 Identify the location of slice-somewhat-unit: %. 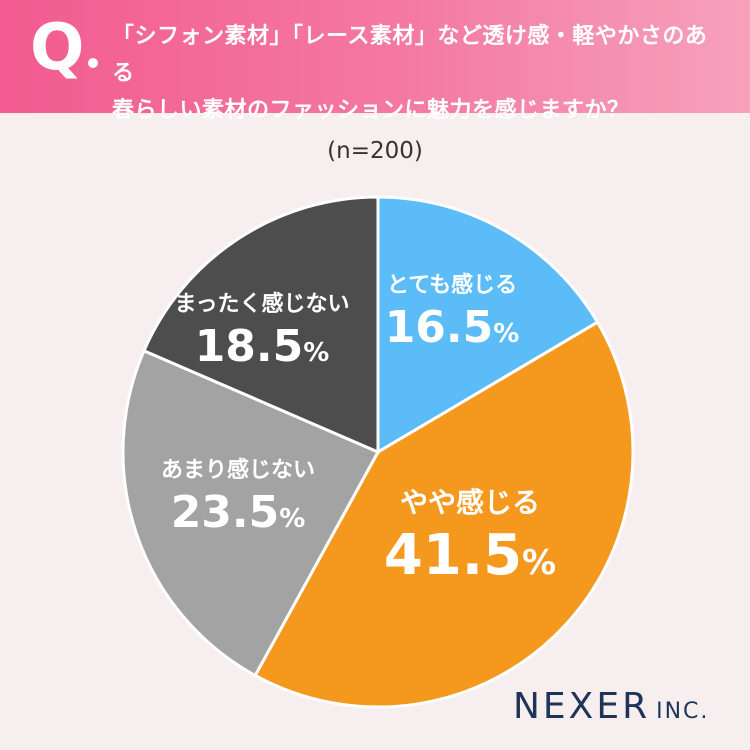
(539, 563).